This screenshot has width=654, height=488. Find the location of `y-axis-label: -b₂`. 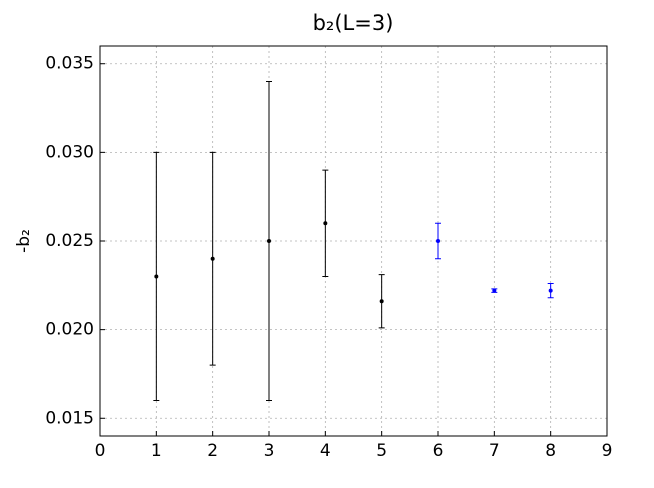

y-axis-label: -b₂ is located at coordinates (24, 241).